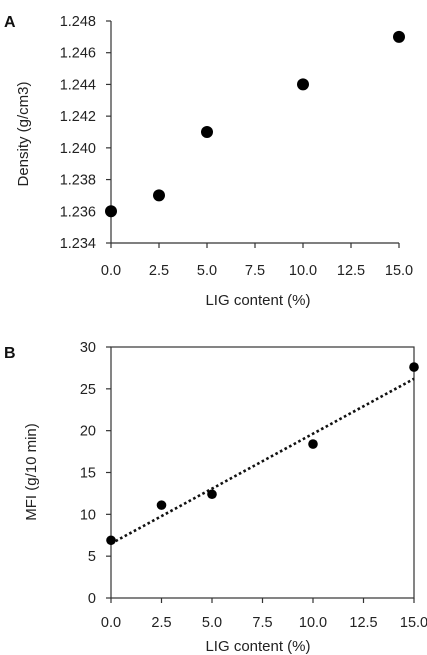 The height and width of the screenshot is (655, 427). Describe the element at coordinates (78, 54) in the screenshot. I see `y-tick-label: 1.246` at that location.